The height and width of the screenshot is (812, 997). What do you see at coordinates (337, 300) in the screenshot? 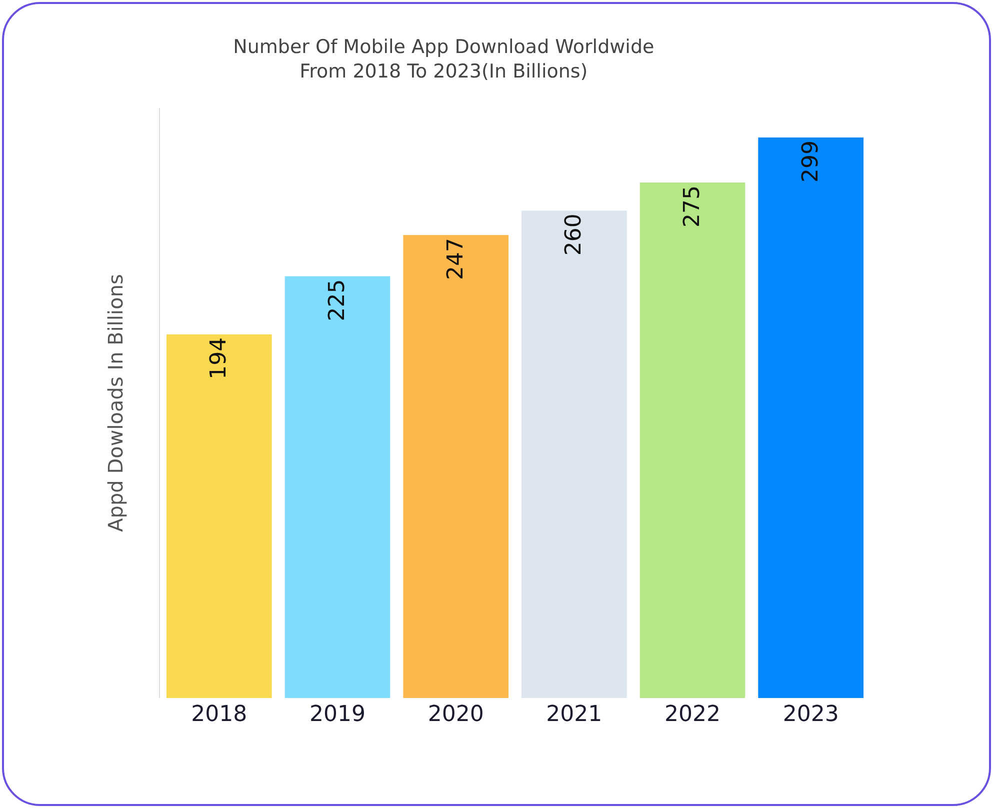
I see `data-label: 225` at bounding box center [337, 300].